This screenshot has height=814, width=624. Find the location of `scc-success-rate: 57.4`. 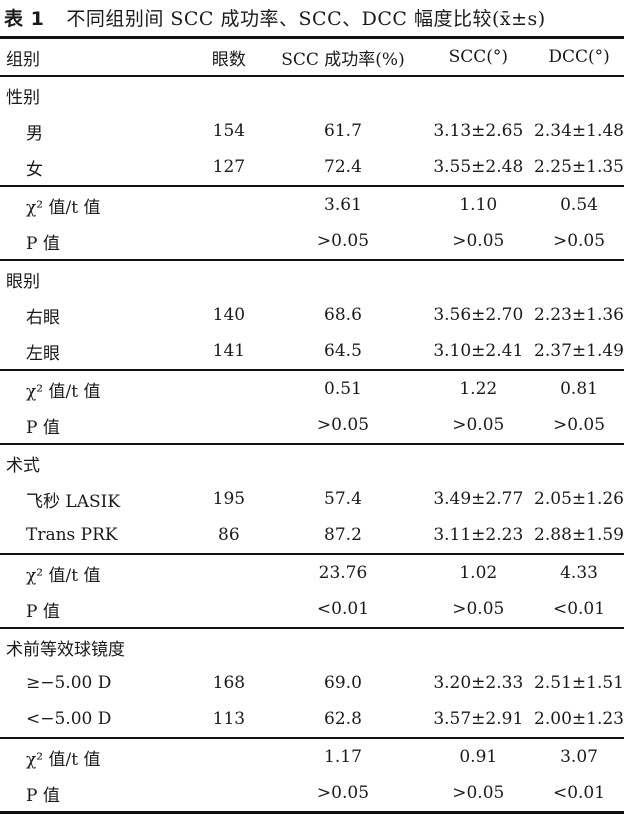

scc-success-rate: 57.4 is located at coordinates (343, 499).